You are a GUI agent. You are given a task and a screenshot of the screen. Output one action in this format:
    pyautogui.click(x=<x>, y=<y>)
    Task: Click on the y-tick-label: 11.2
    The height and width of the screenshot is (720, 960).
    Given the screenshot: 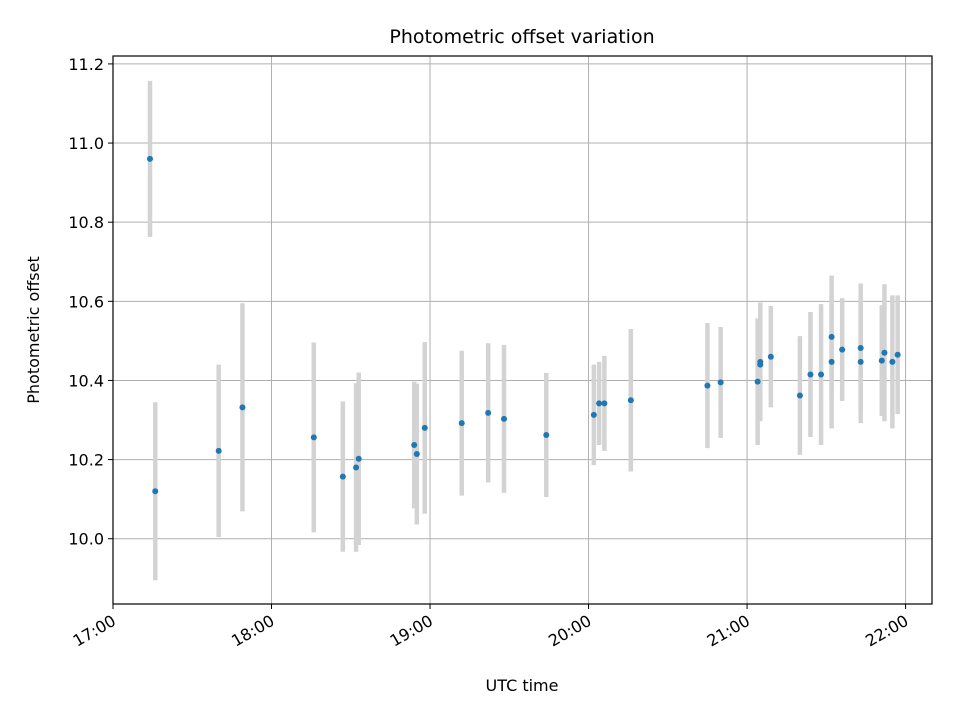 What is the action you would take?
    pyautogui.click(x=86, y=64)
    